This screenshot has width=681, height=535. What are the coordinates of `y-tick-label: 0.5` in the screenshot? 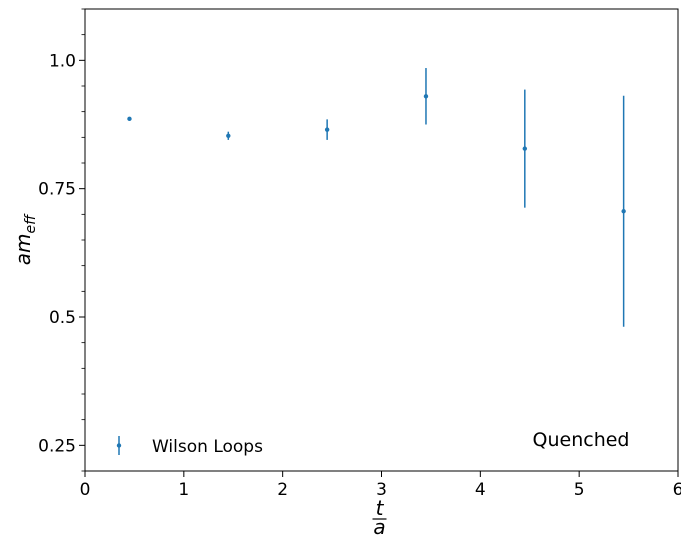 It's located at (62, 318).